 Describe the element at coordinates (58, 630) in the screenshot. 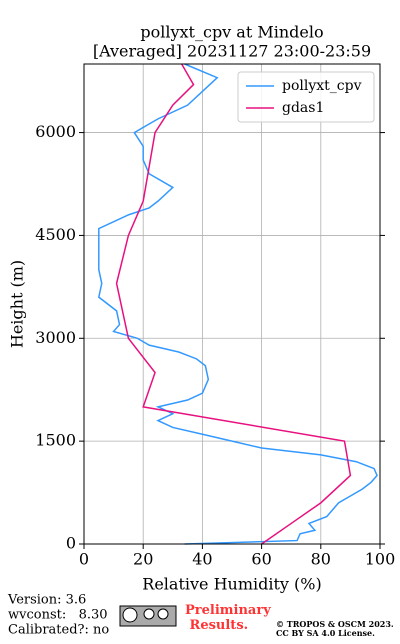

I see `calibrated: Calibrated?: no` at that location.